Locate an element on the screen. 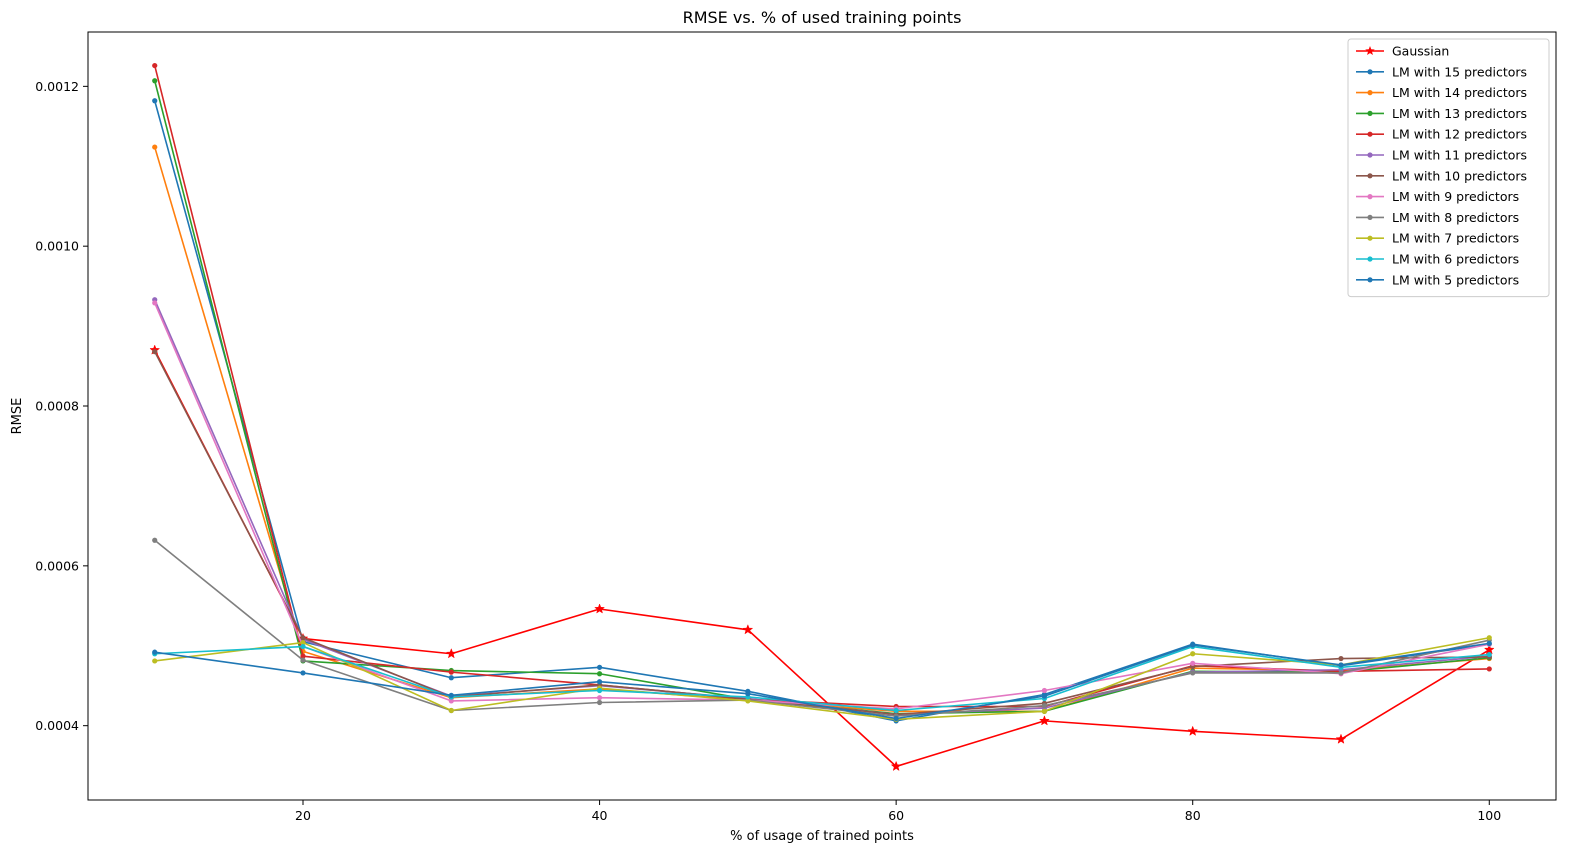 This screenshot has width=1574, height=855. y-tick-label: 0.0004 is located at coordinates (57, 725).